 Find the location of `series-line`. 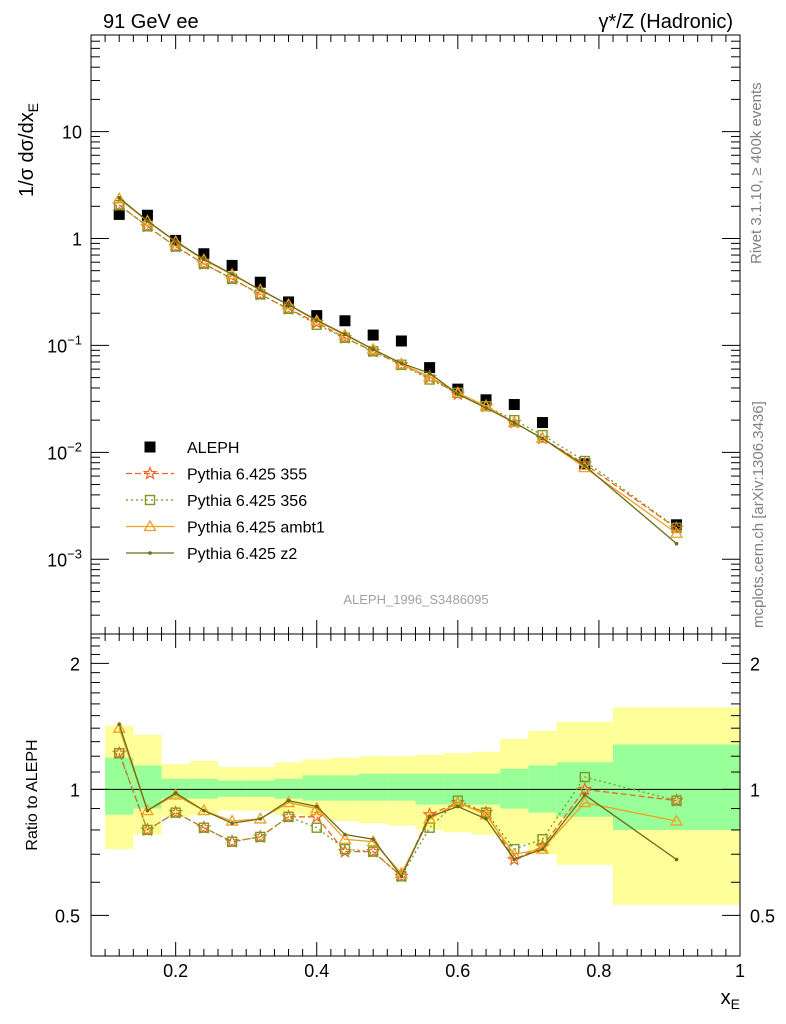

series-line is located at coordinates (397, 801).